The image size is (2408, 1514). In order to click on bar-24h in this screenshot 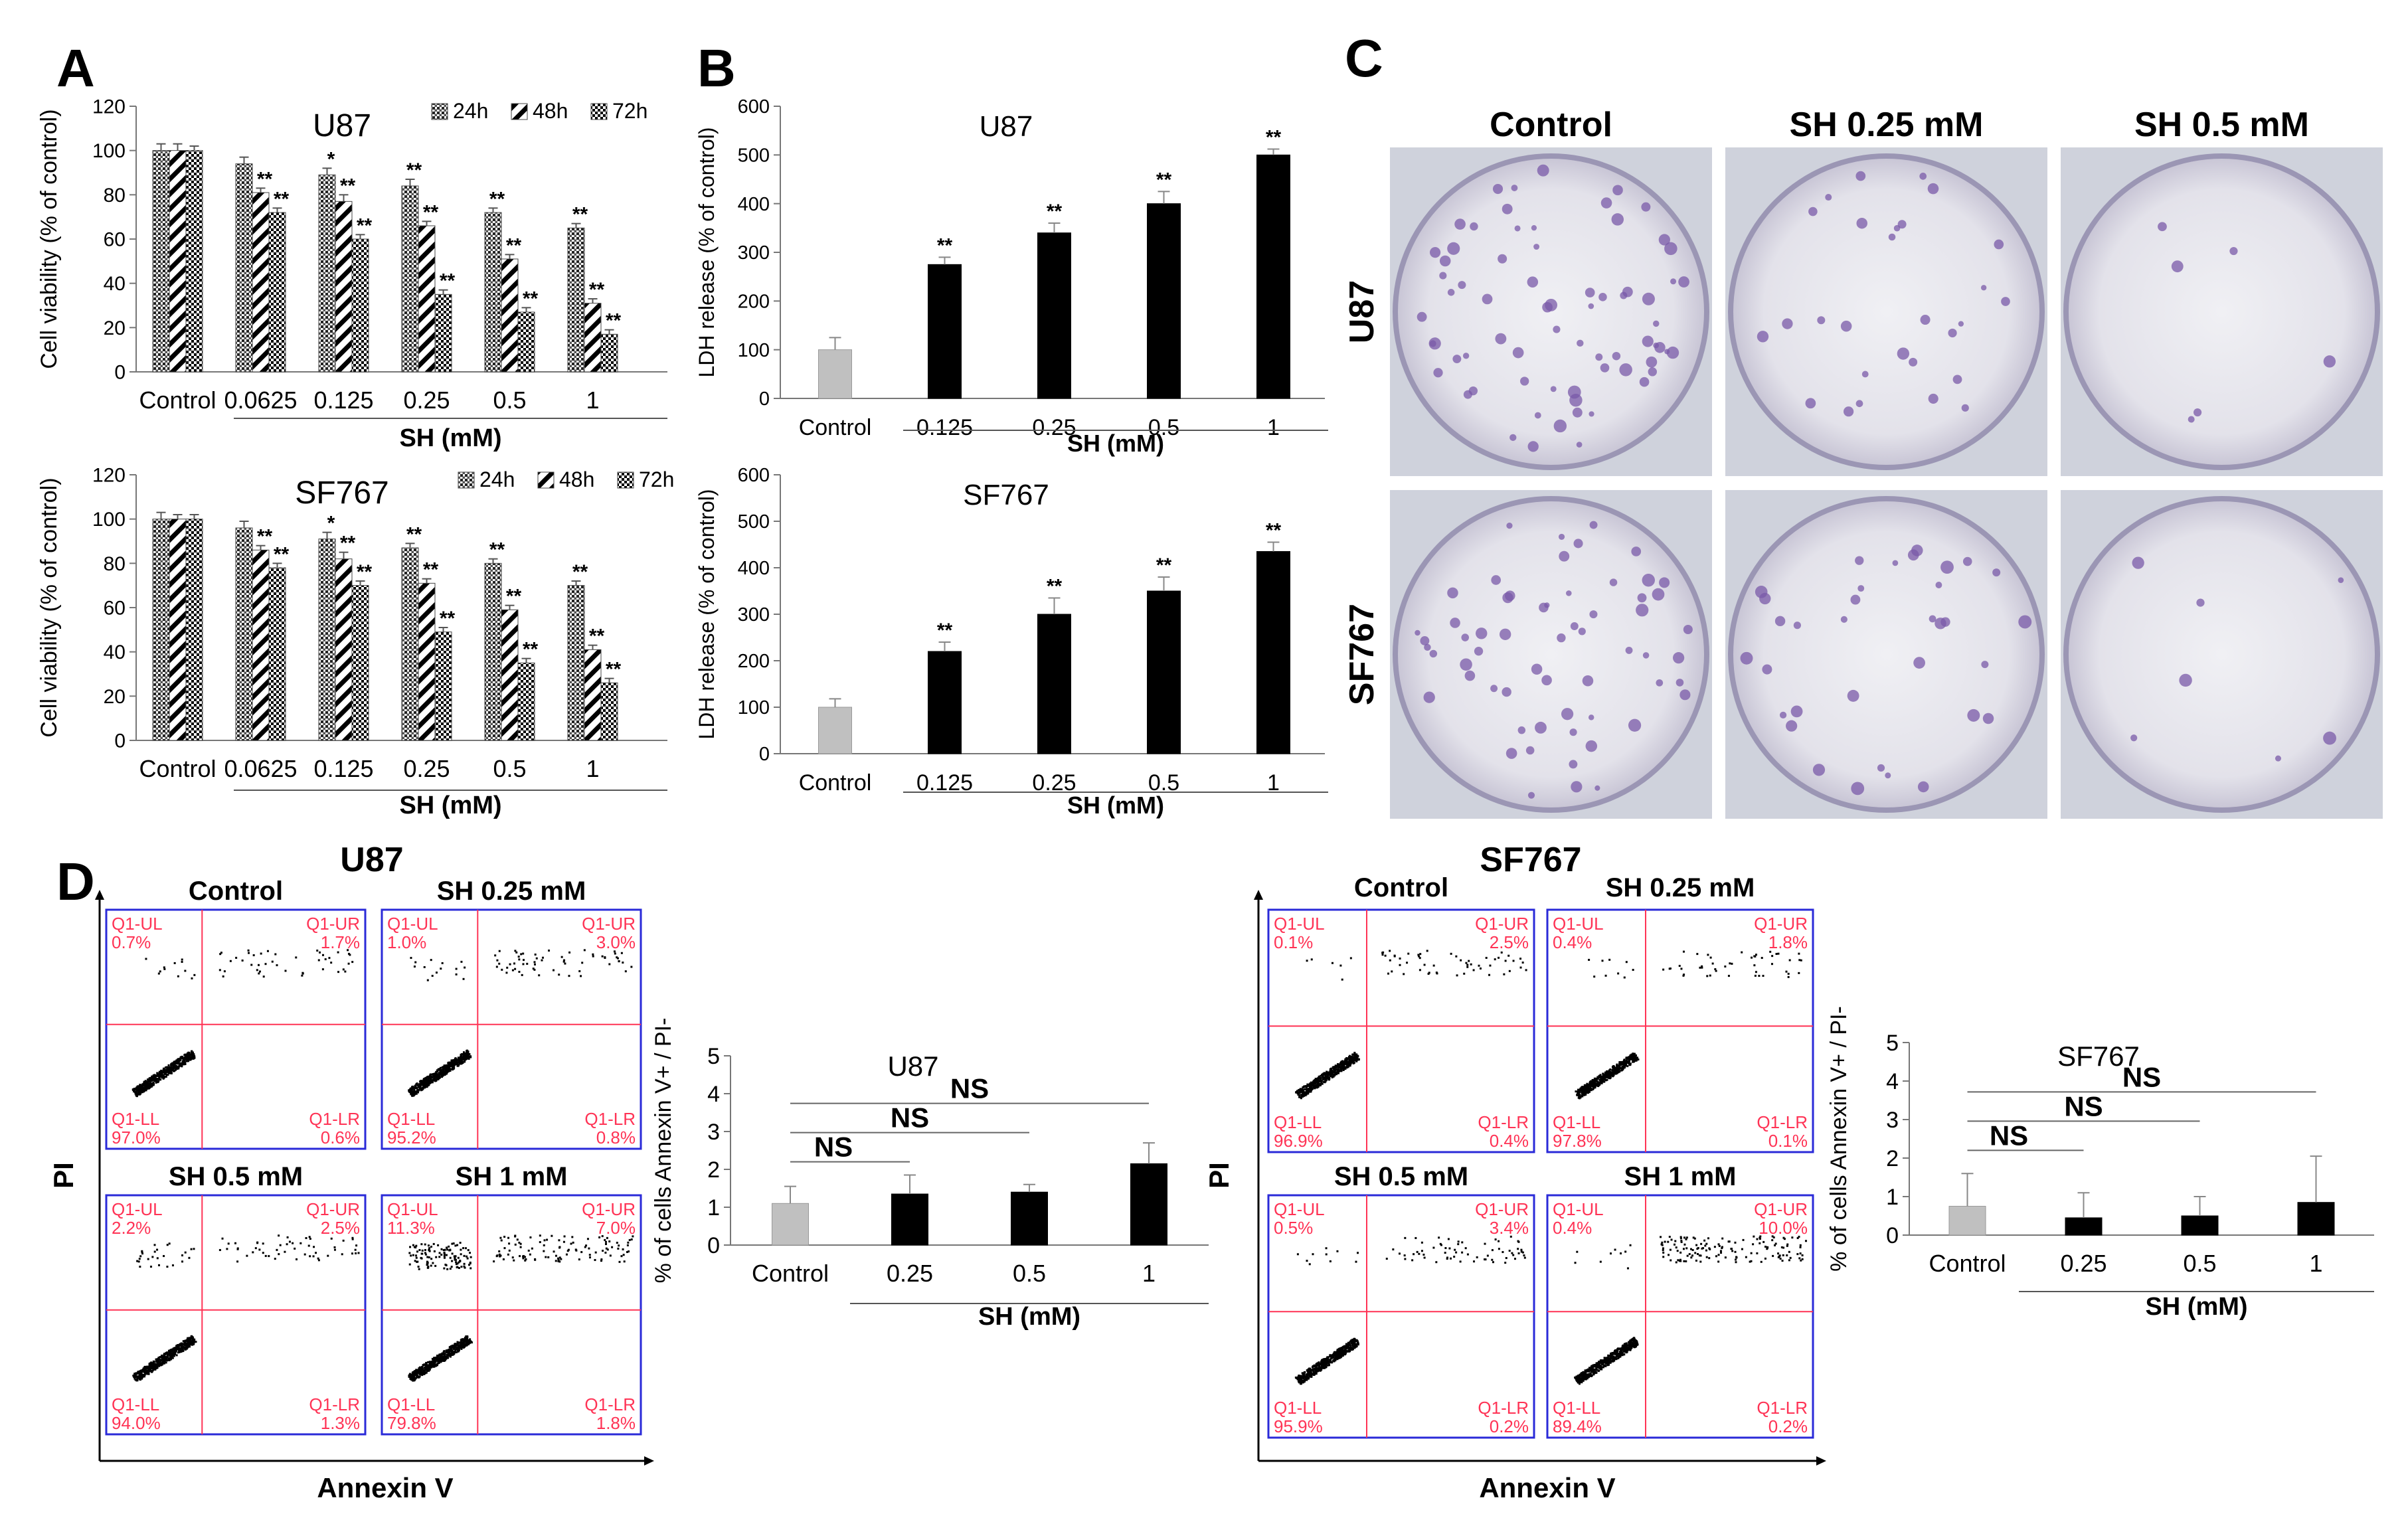, I will do `click(576, 663)`.